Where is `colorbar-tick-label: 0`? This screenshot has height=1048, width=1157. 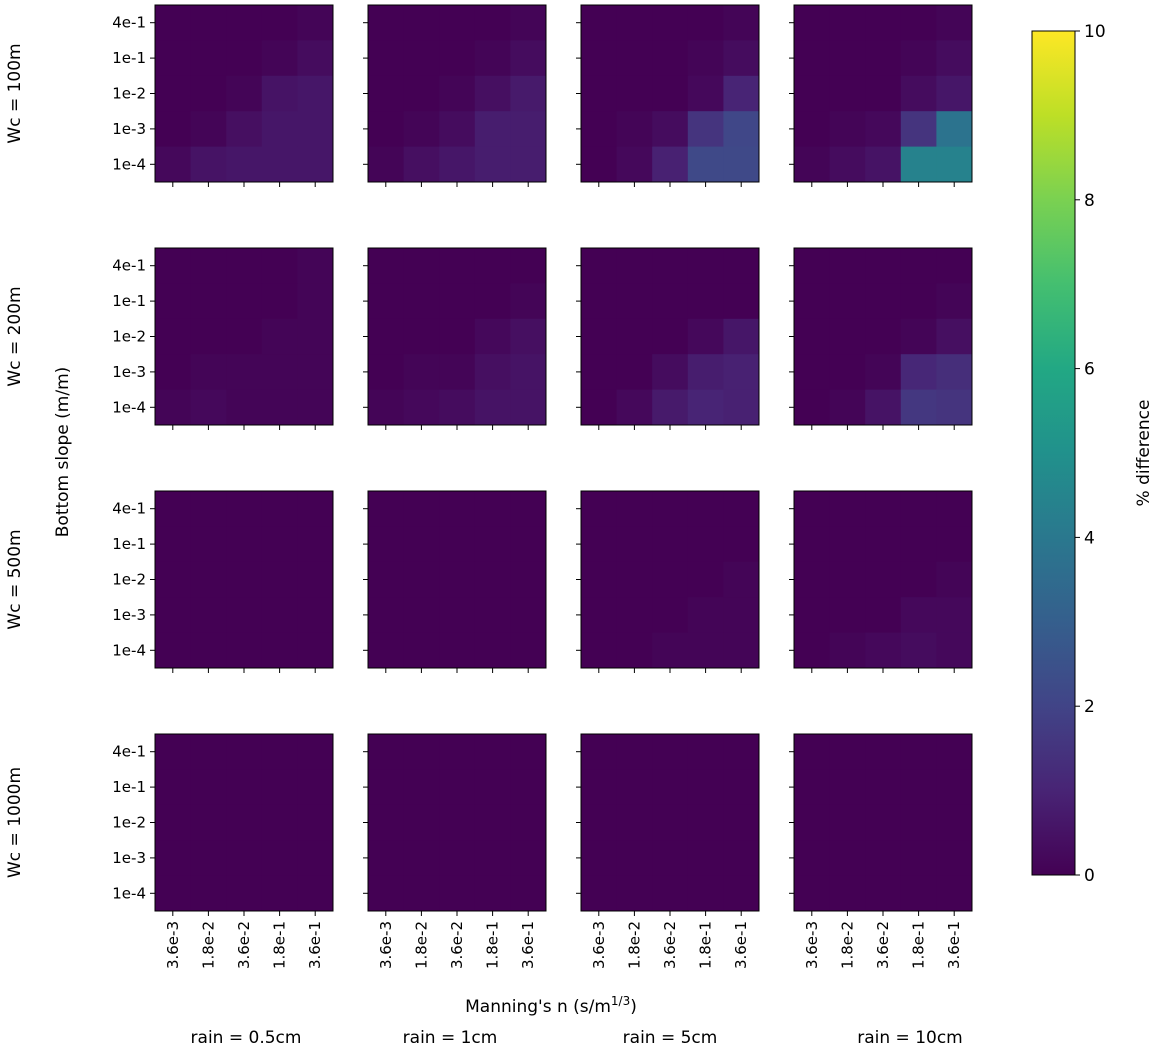
colorbar-tick-label: 0 is located at coordinates (1089, 876).